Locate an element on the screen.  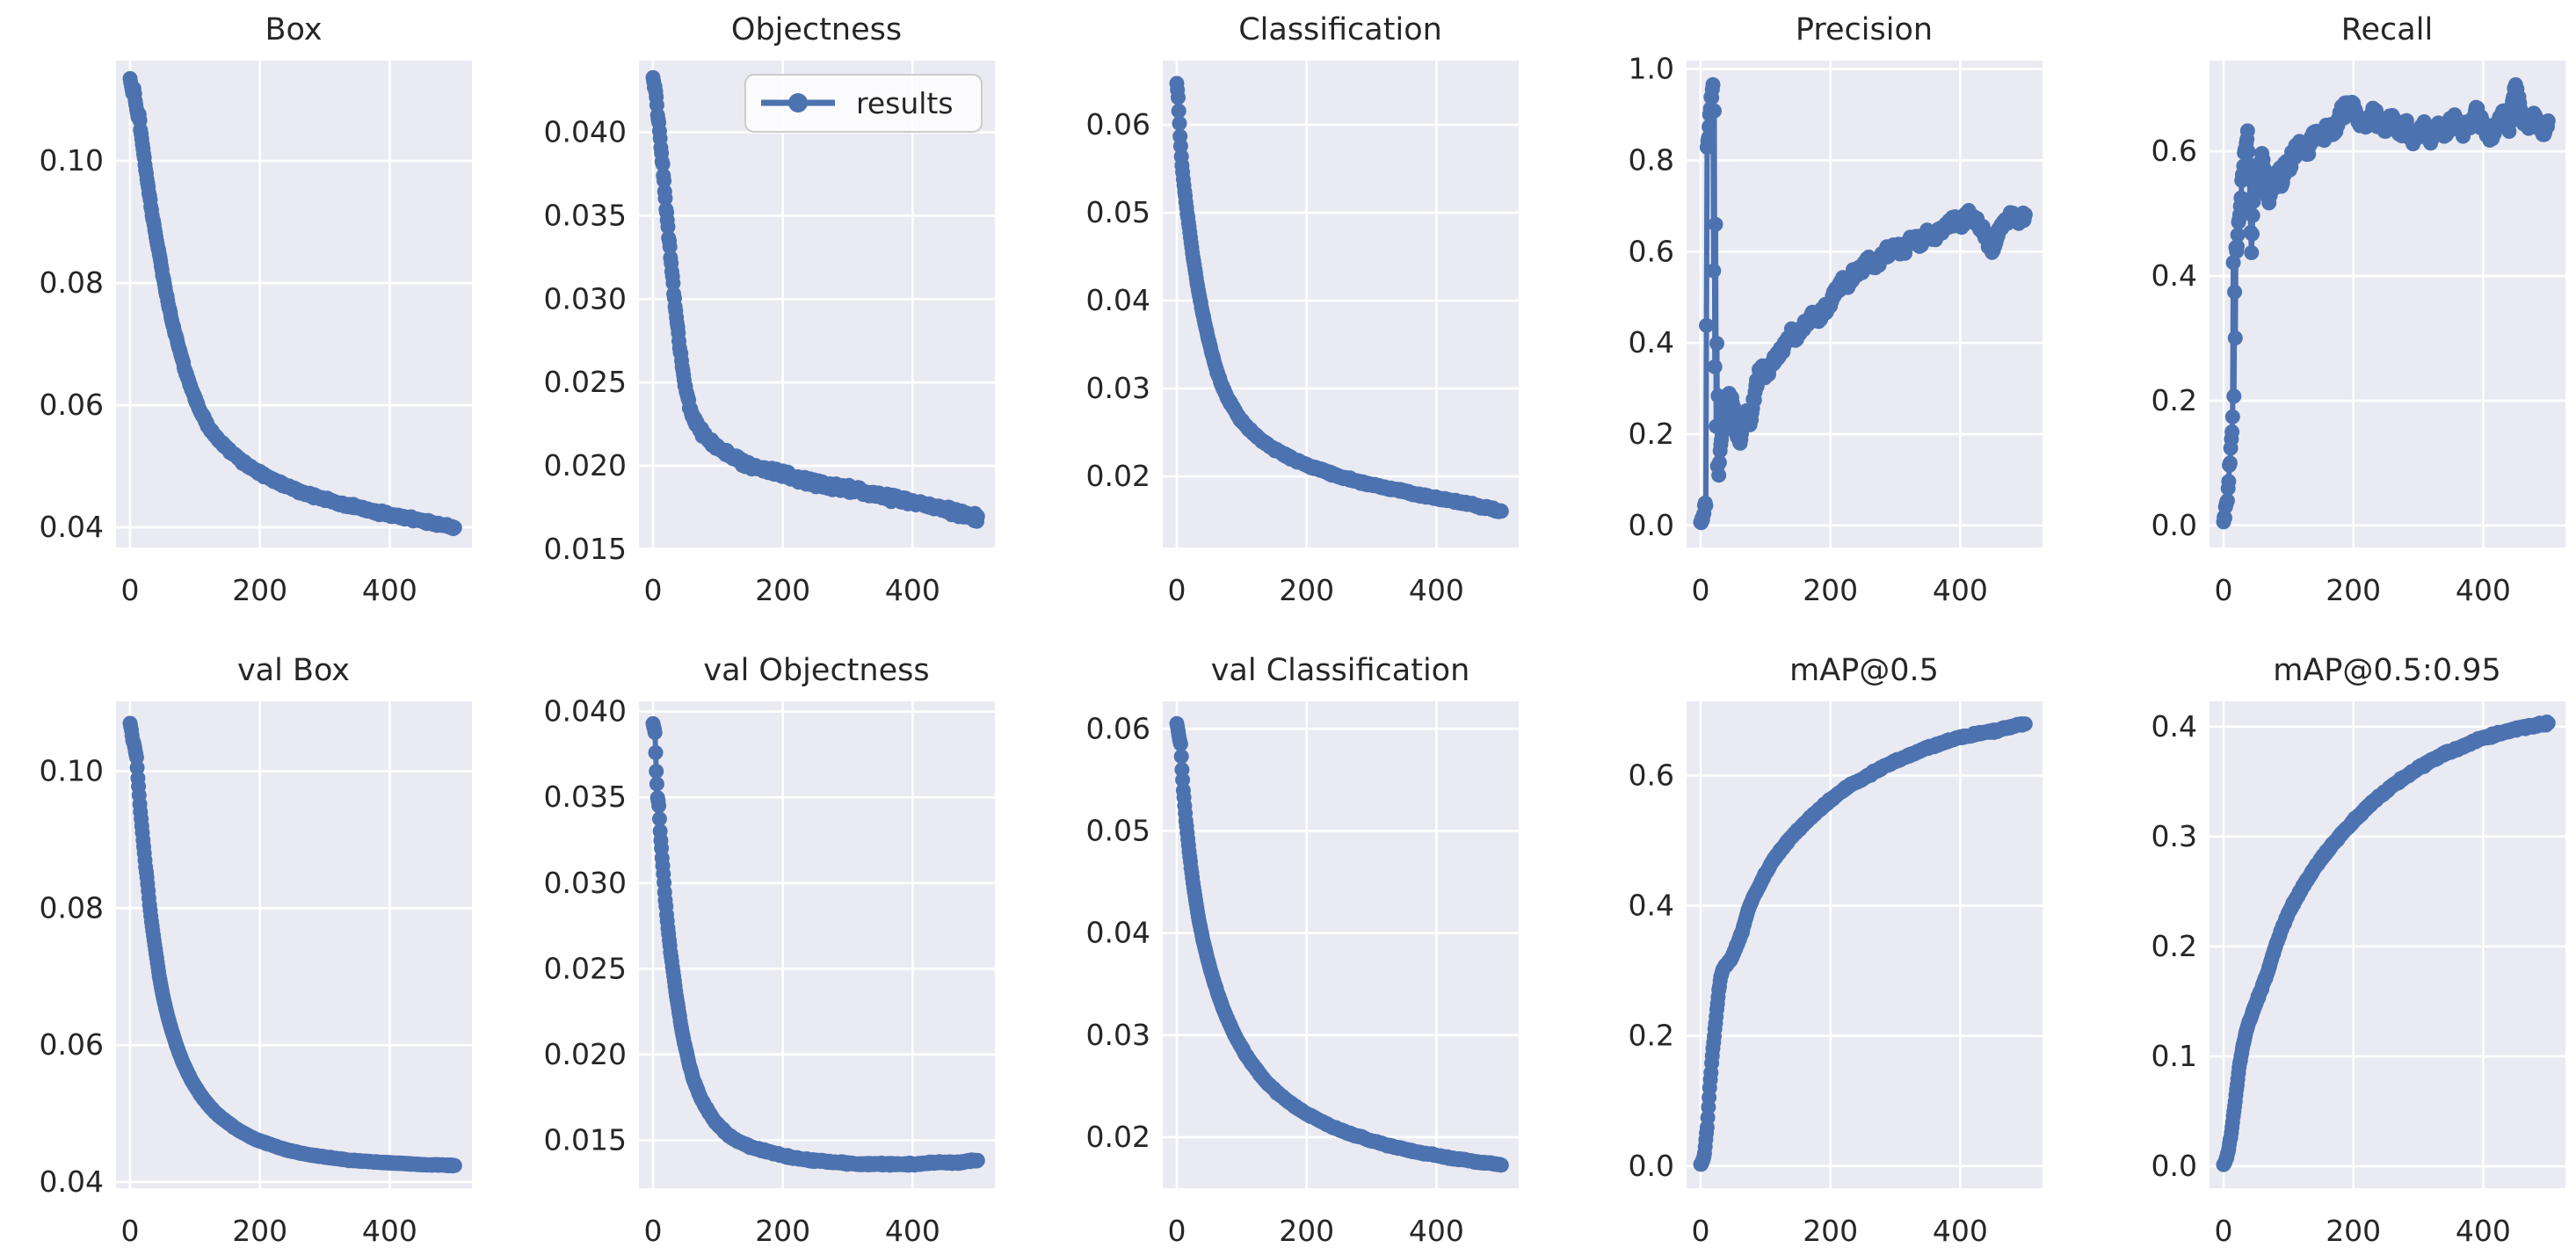
chart-title-precision: Precision is located at coordinates (1864, 29).